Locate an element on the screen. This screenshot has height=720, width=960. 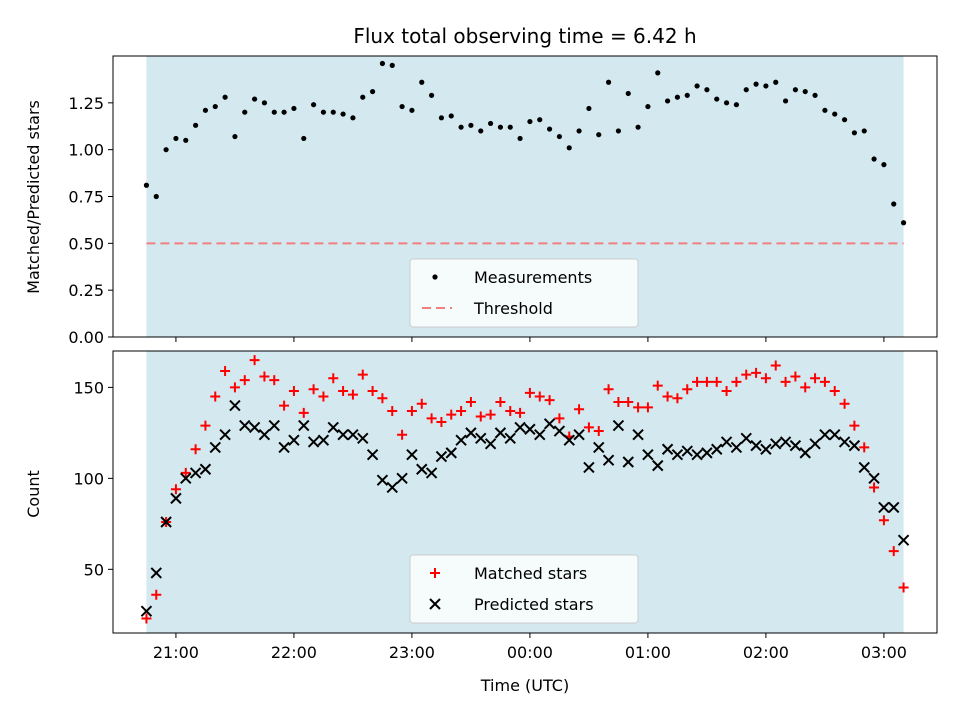
x-tick-label: 22:00 is located at coordinates (294, 652).